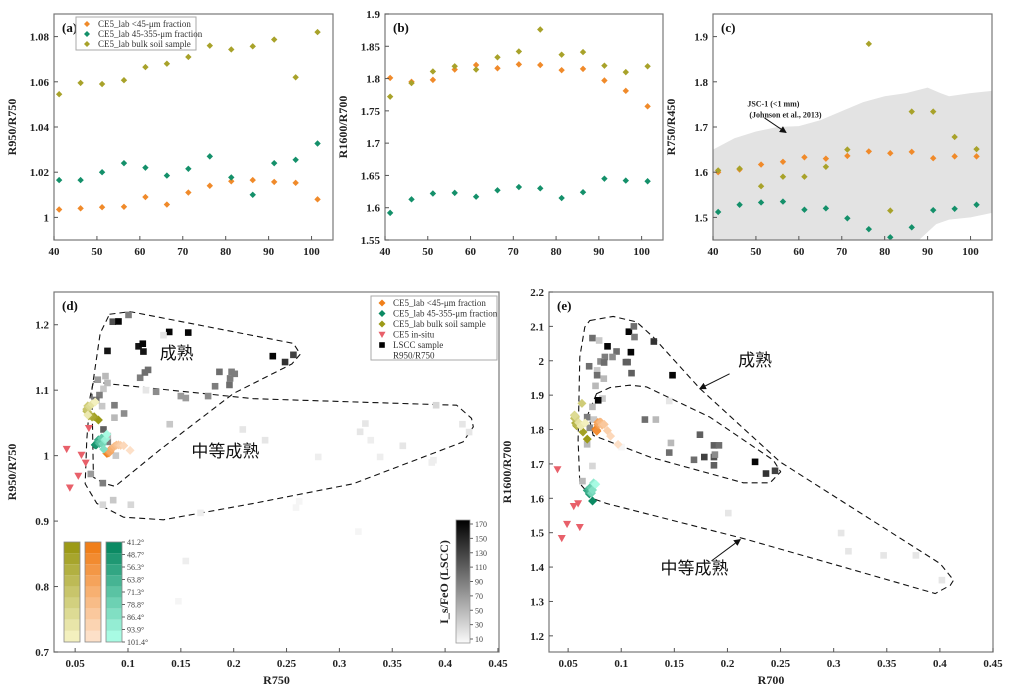 The image size is (1024, 699). Describe the element at coordinates (537, 293) in the screenshot. I see `y-tick-label: 2.2` at that location.